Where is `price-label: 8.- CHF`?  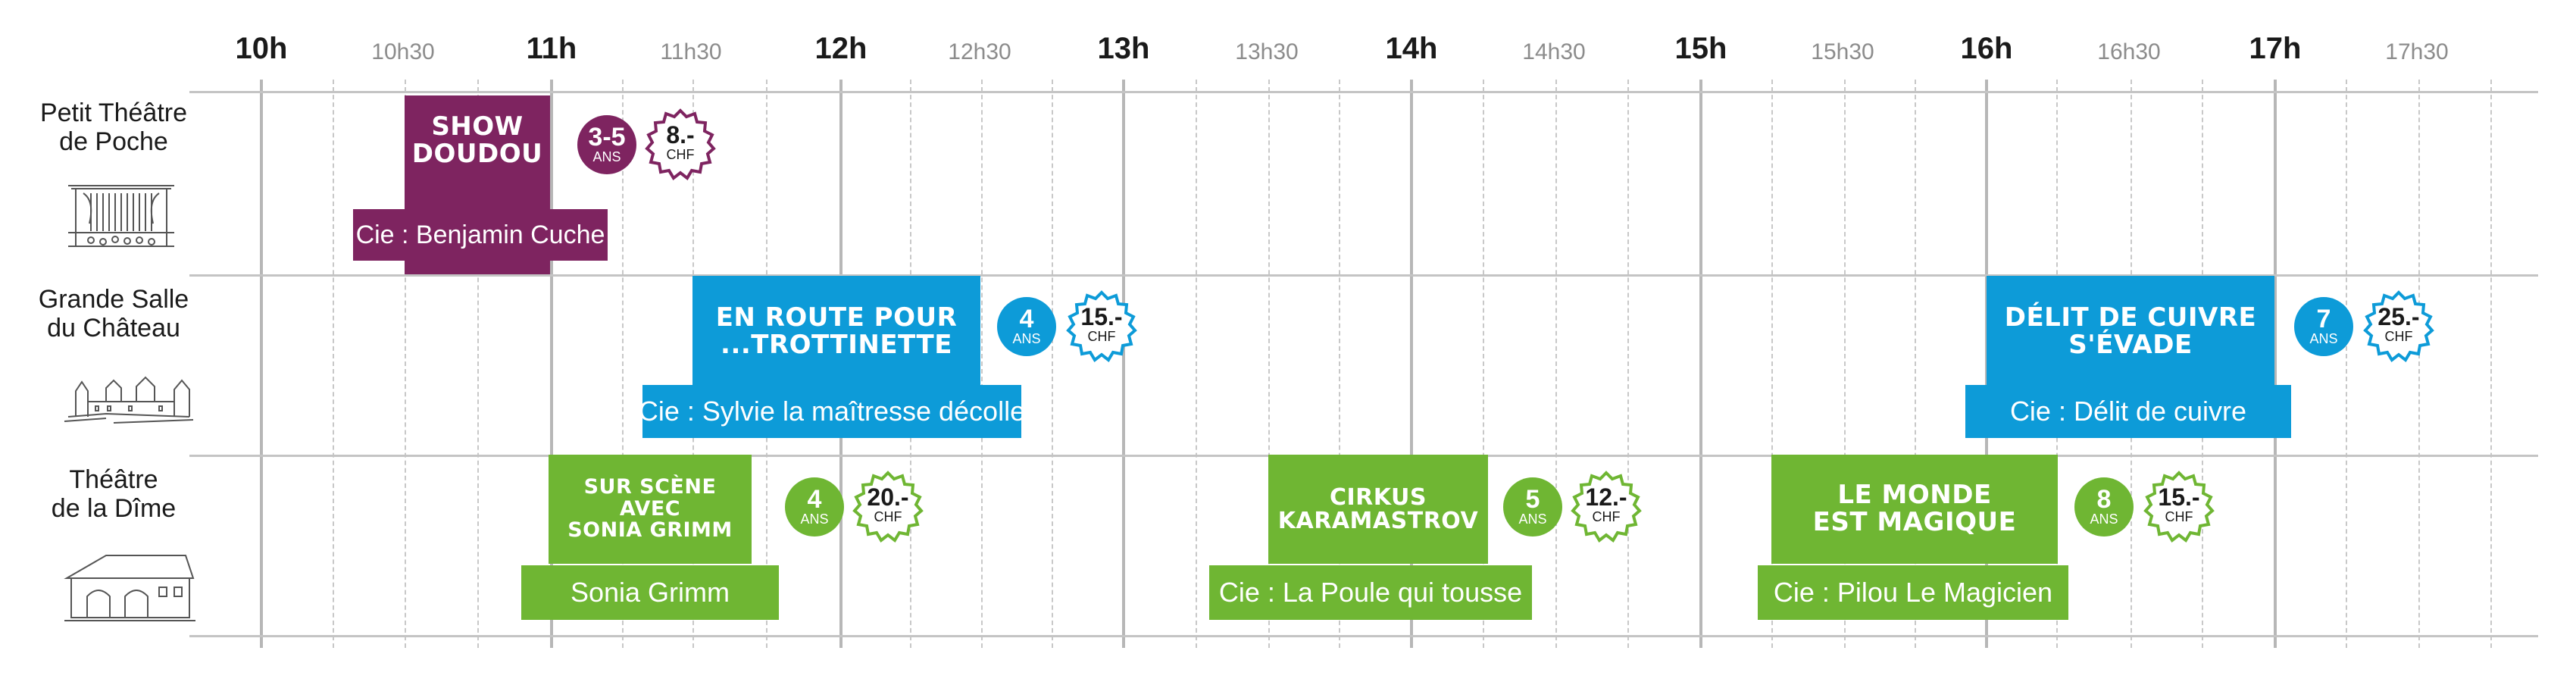
price-label: 8.- CHF is located at coordinates (680, 142).